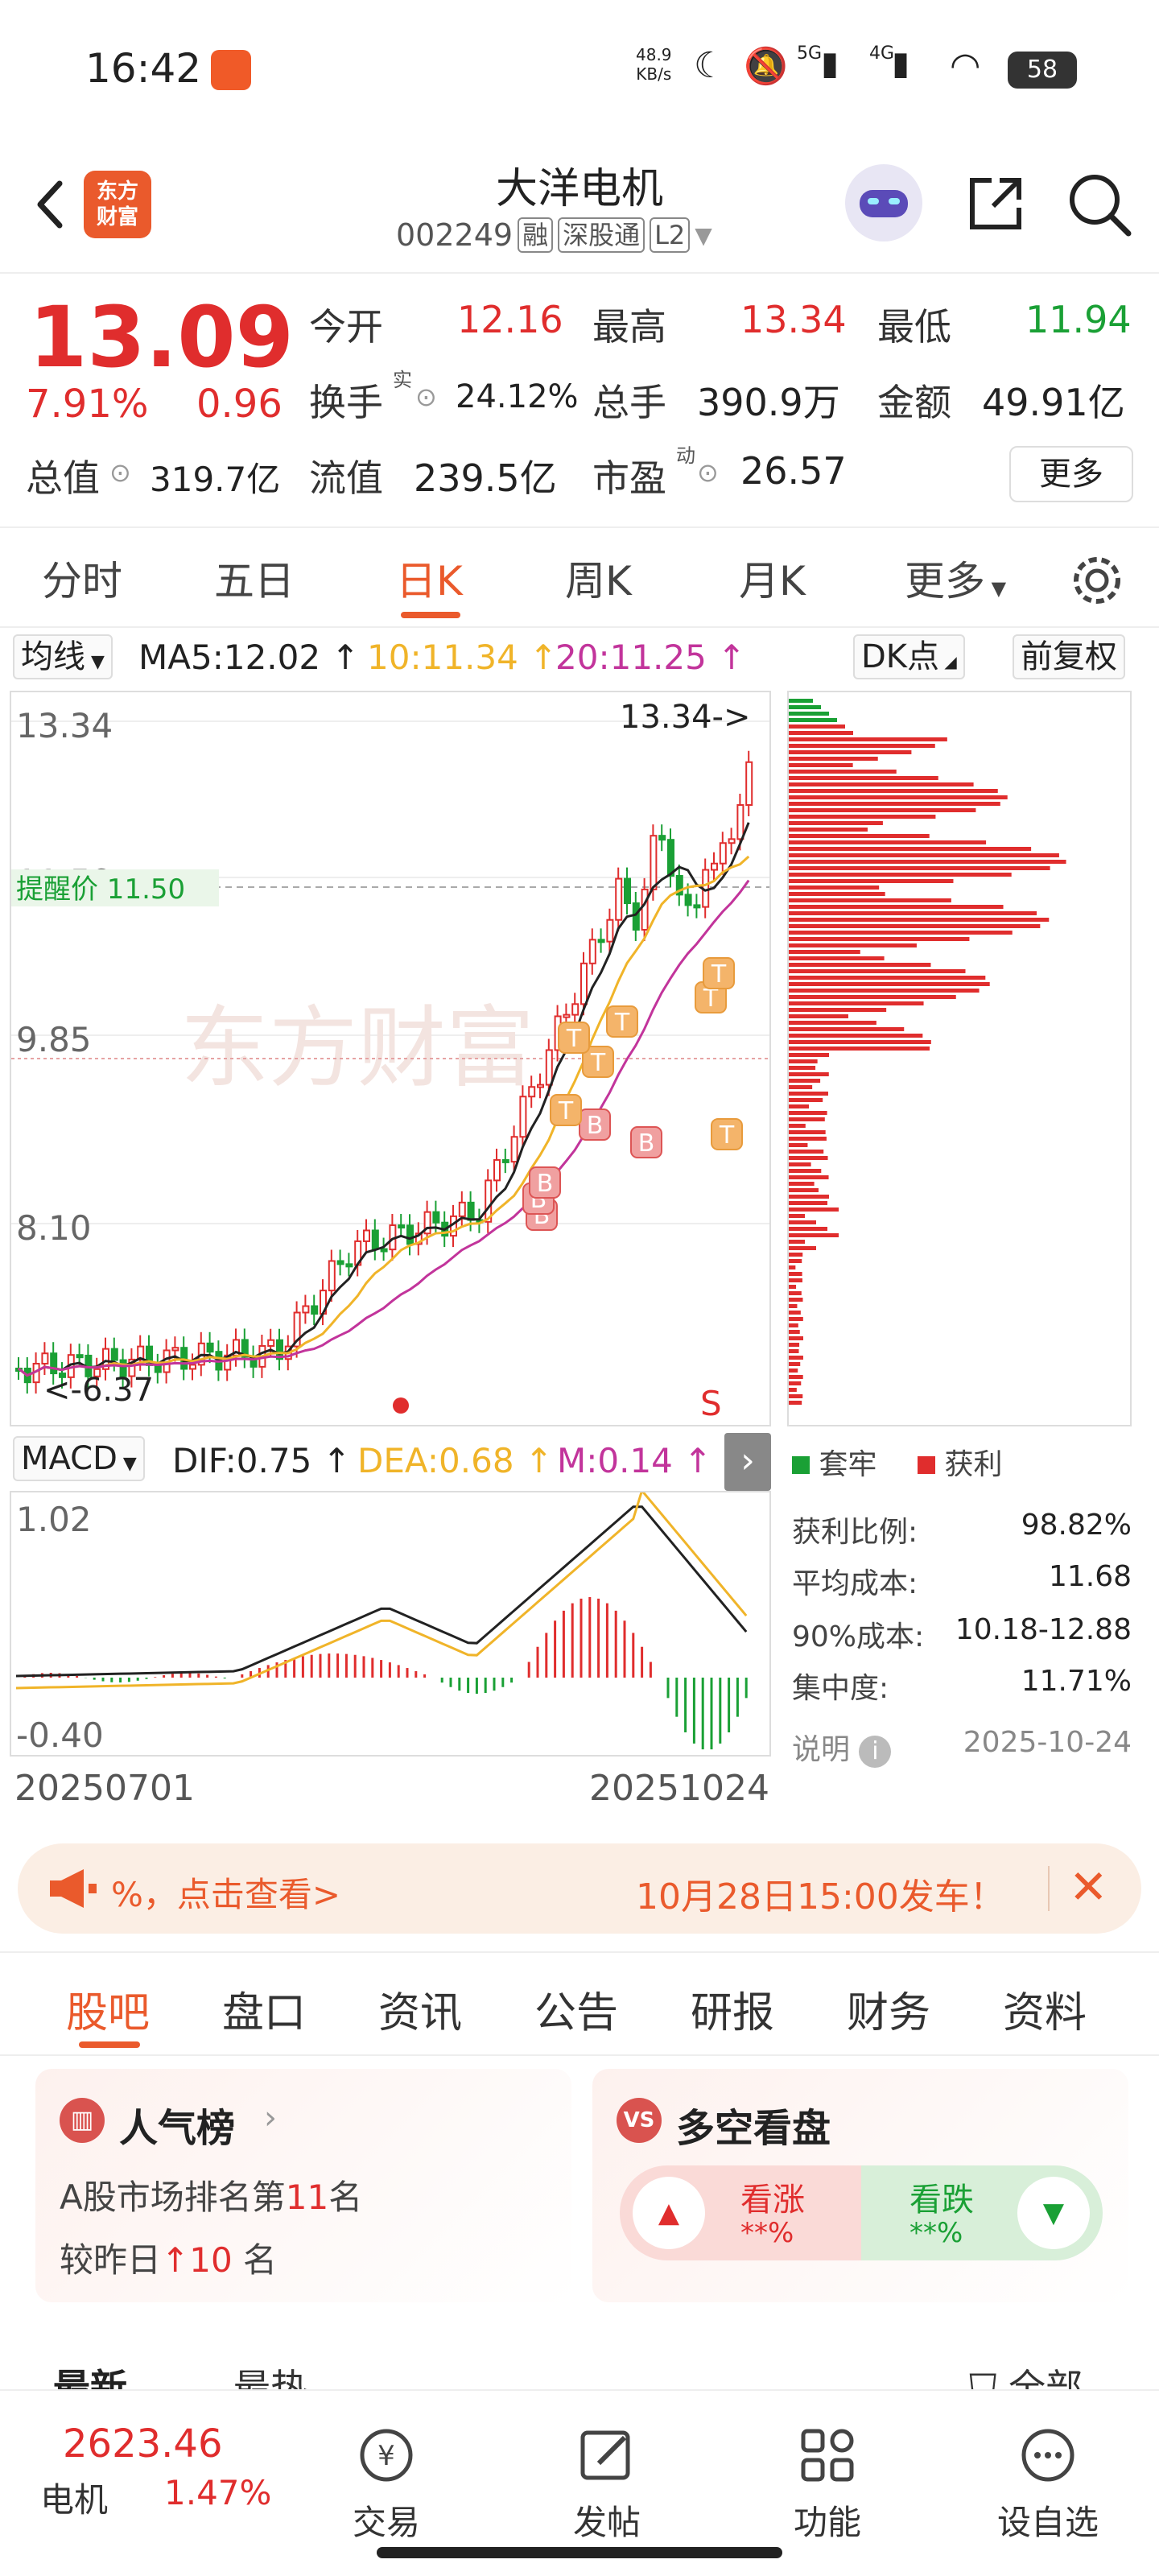 The width and height of the screenshot is (1159, 2576). I want to click on ma10-value: 10:11.34 ↑, so click(462, 657).